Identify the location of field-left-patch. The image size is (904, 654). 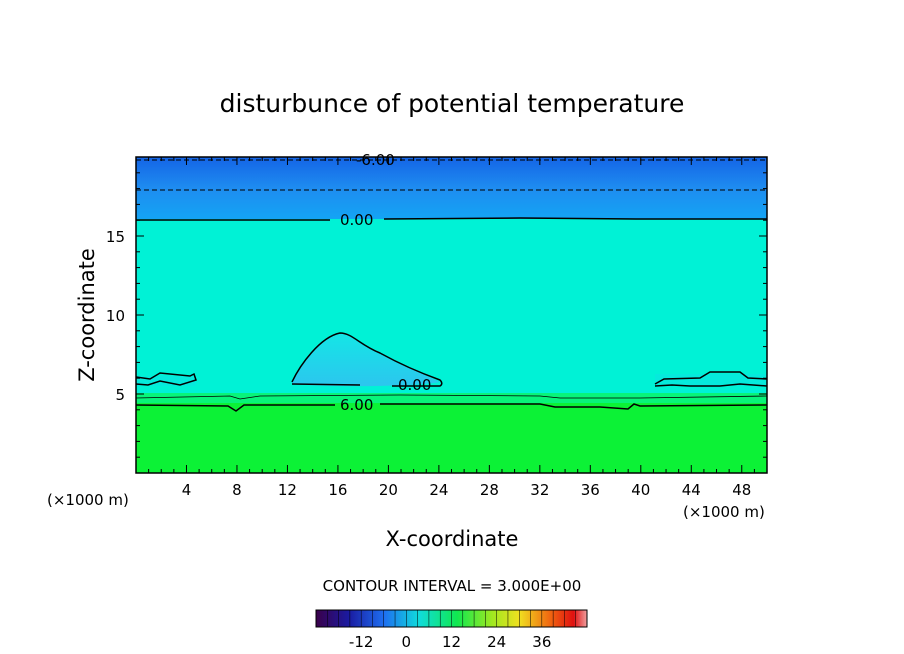
(166, 381).